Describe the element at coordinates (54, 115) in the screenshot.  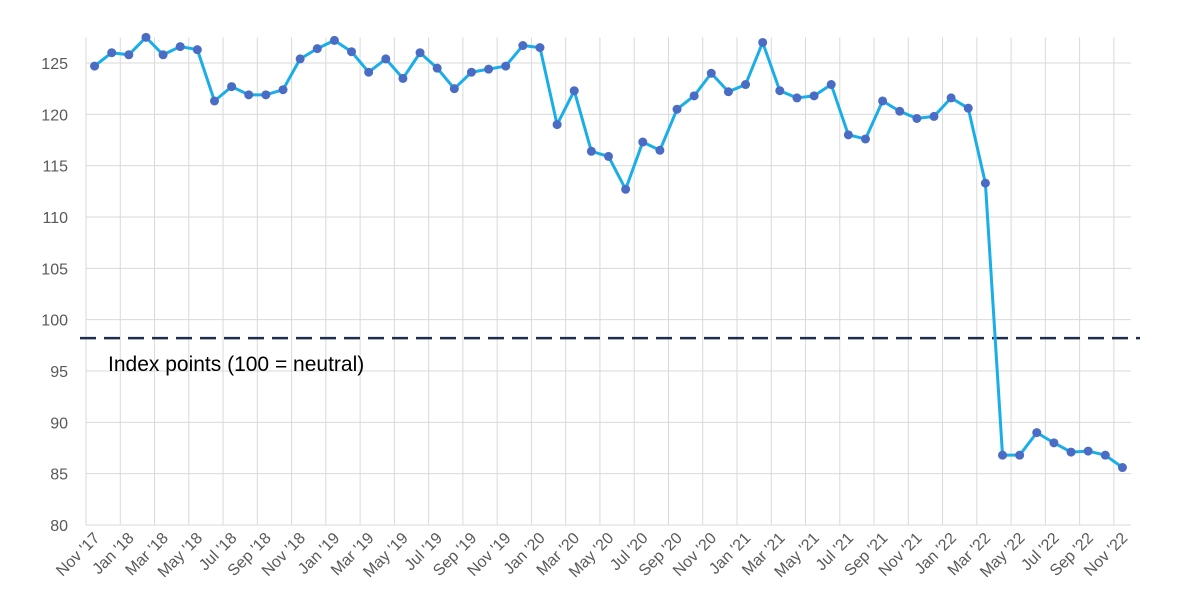
I see `y-tick-label: 120` at that location.